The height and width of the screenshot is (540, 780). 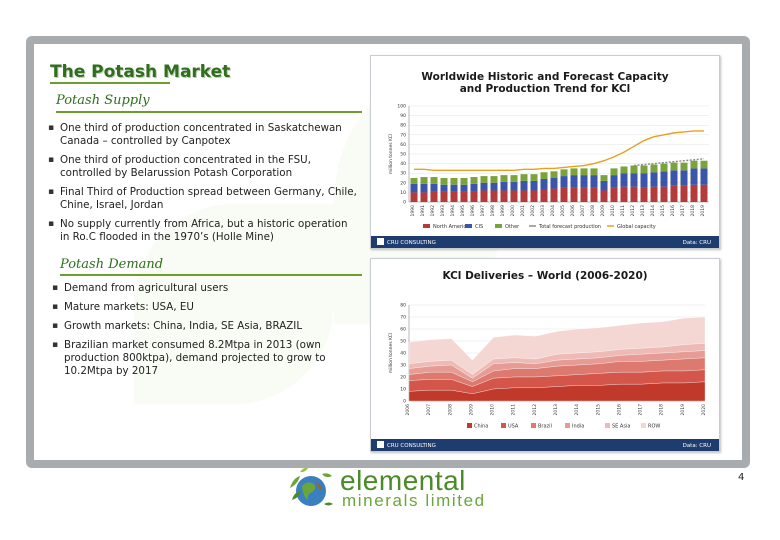 What do you see at coordinates (556, 410) in the screenshot?
I see `x-tick-label: 2013` at bounding box center [556, 410].